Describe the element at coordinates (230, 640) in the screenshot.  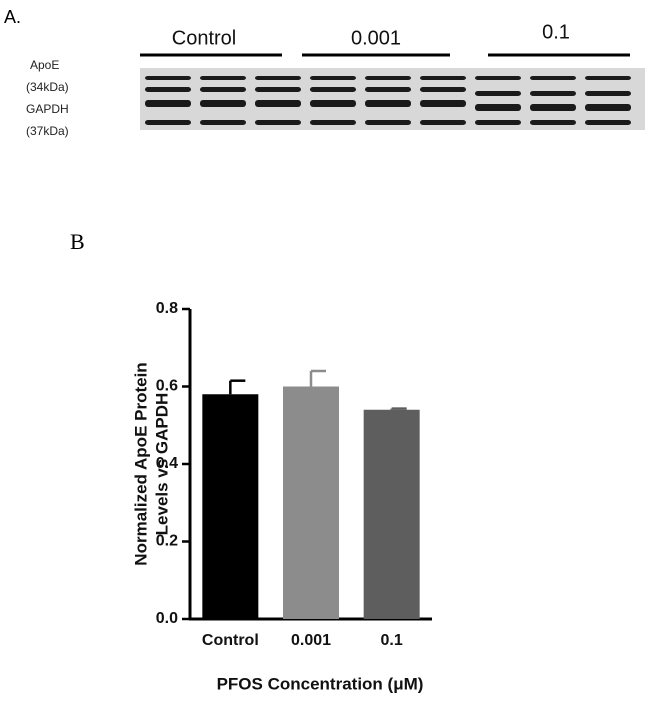
I see `x-tick-label: Control` at that location.